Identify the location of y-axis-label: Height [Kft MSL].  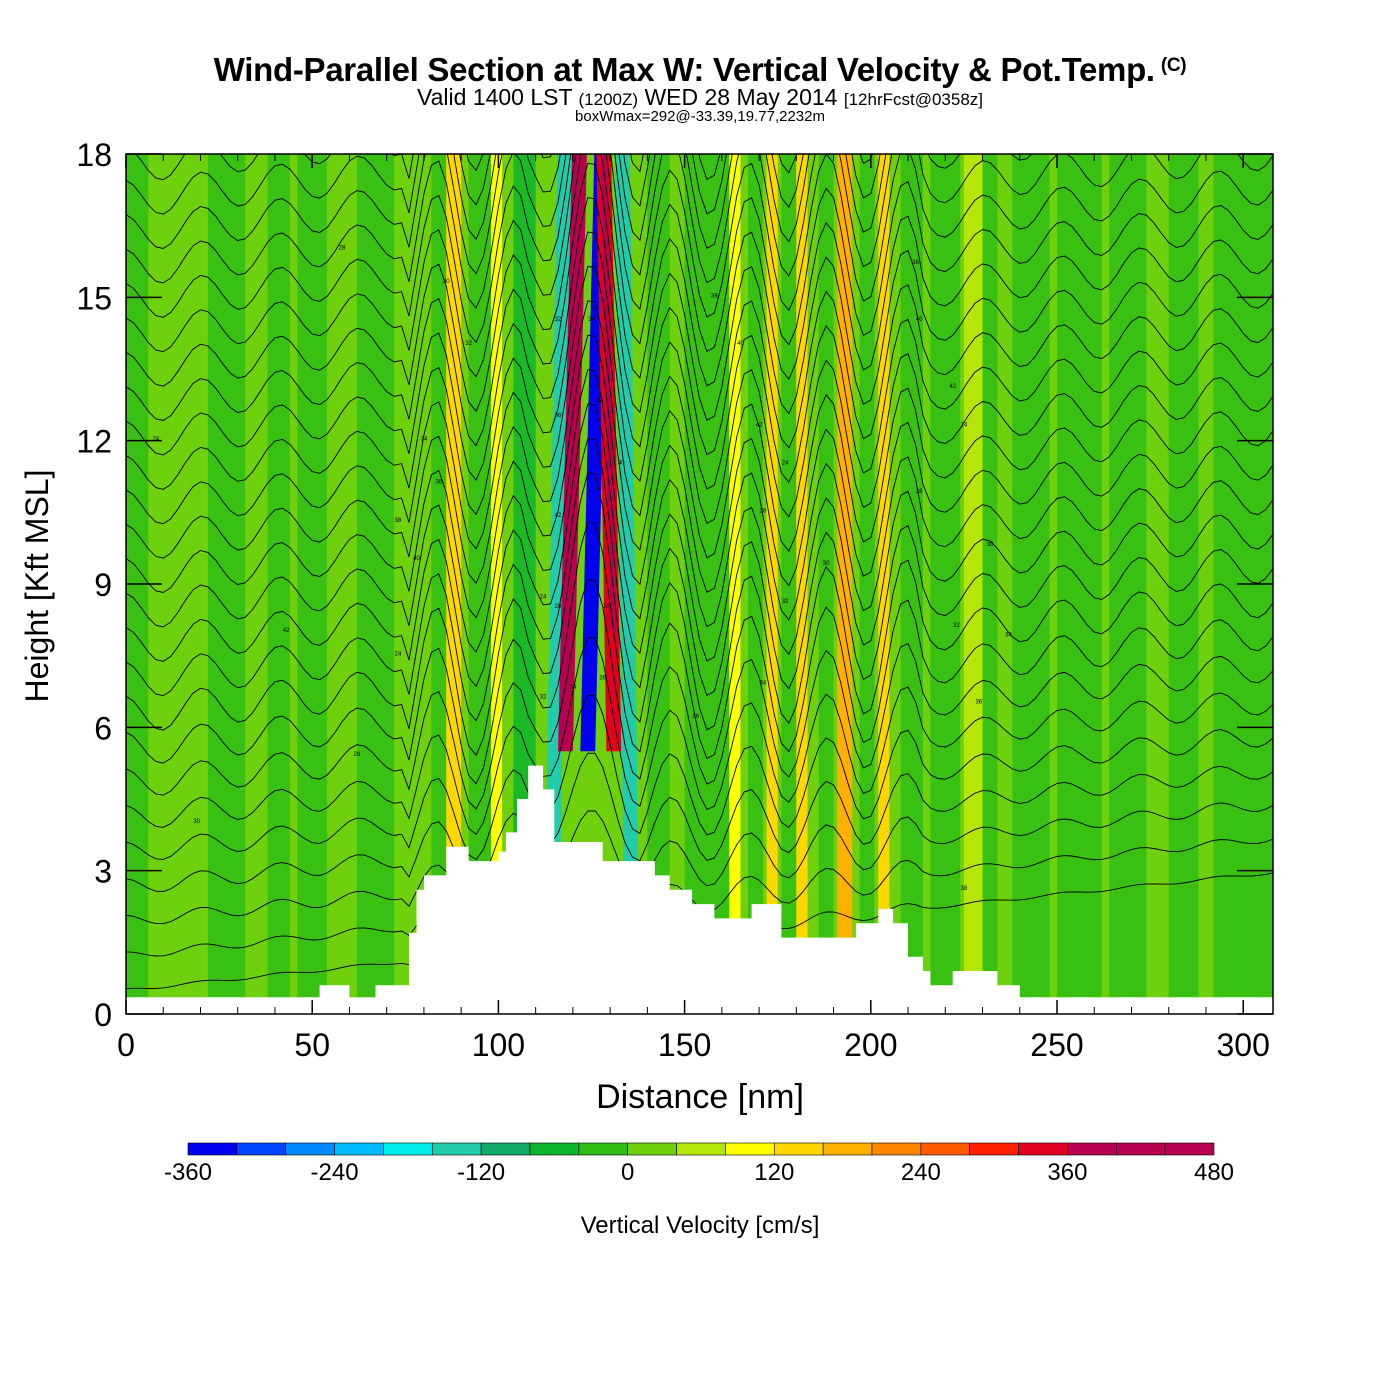
(37, 586).